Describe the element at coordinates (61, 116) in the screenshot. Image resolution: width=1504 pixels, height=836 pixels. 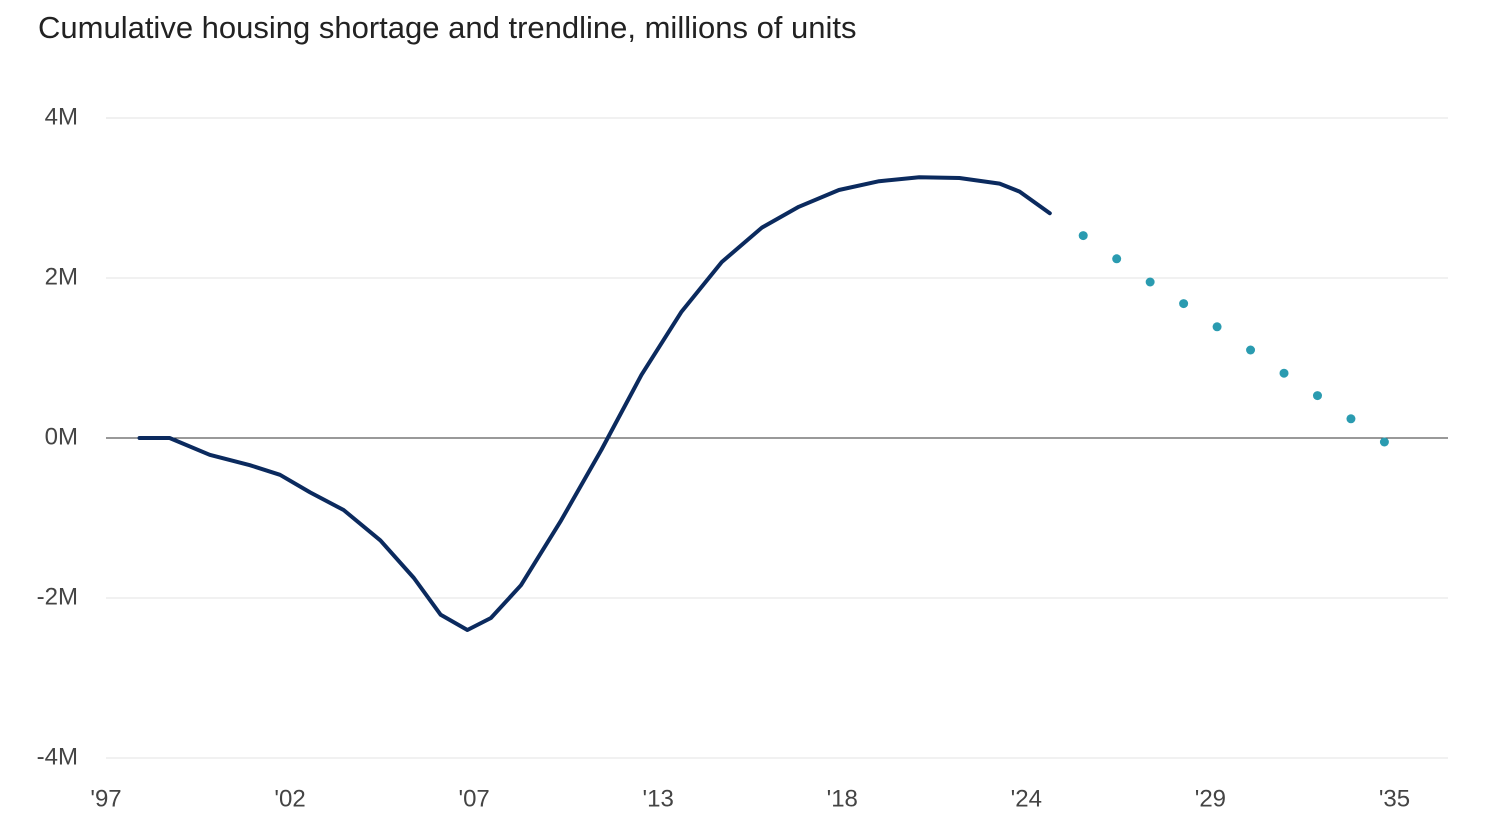
I see `y-tick-label: 4M` at that location.